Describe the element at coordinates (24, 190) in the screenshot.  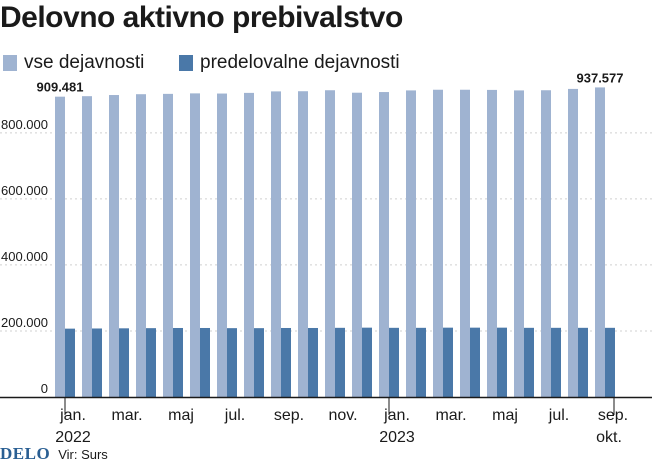
I see `y-tick-label: 600.000` at that location.